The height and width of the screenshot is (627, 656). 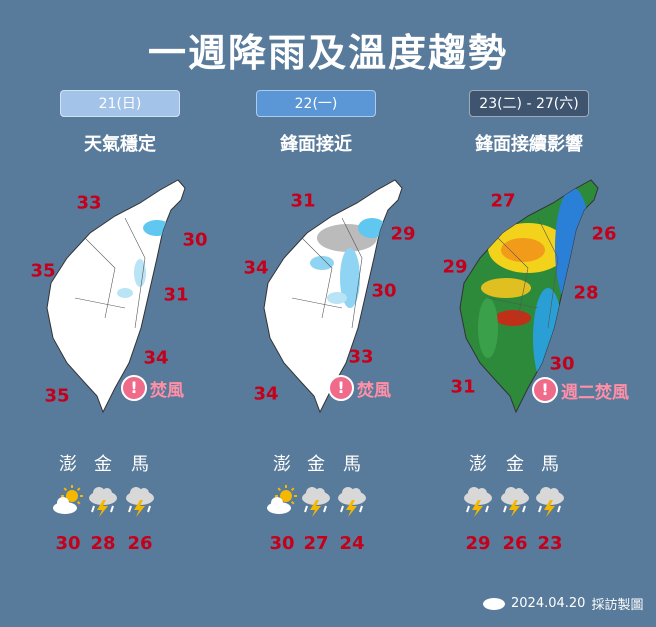 What do you see at coordinates (550, 543) in the screenshot?
I see `island-temperature: 23` at bounding box center [550, 543].